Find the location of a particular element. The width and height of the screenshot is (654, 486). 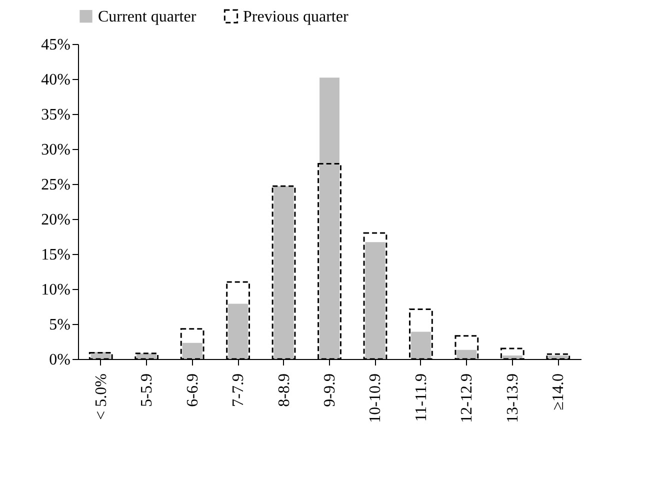

y-tick-label: 5% is located at coordinates (59, 325).